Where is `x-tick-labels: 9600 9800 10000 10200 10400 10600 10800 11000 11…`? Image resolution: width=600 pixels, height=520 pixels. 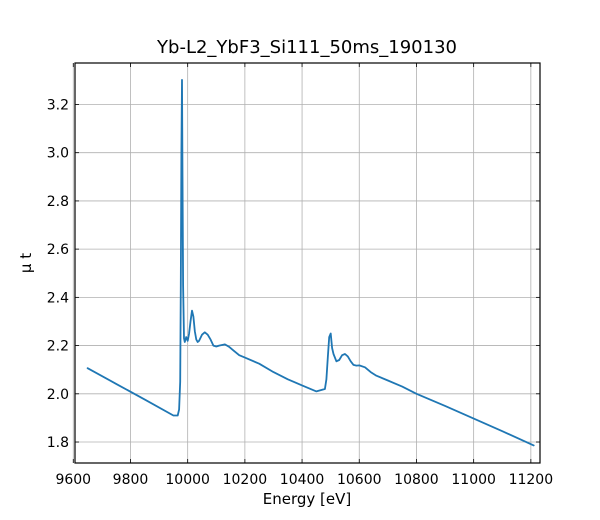 x-tick-labels: 9600 9800 10000 10200 10400 10600 10800 11000 11… is located at coordinates (304, 480).